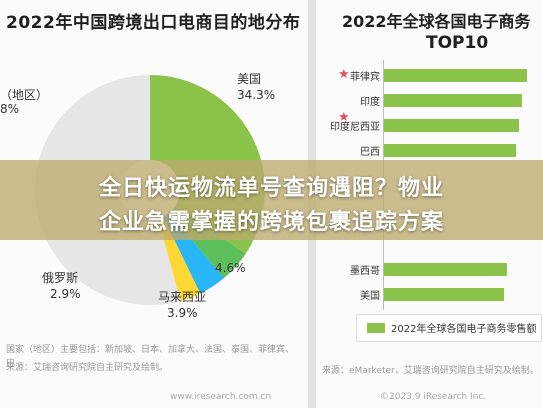 The height and width of the screenshot is (408, 543). I want to click on star-icon-2: ★, so click(344, 117).